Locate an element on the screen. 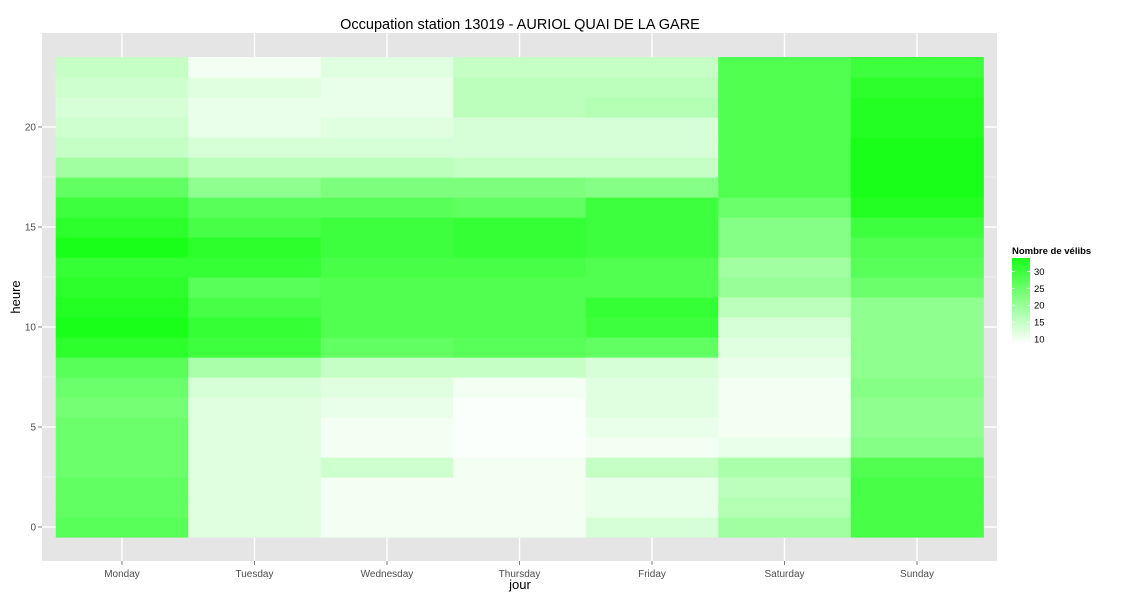  y-axis-title: heure is located at coordinates (15, 296).